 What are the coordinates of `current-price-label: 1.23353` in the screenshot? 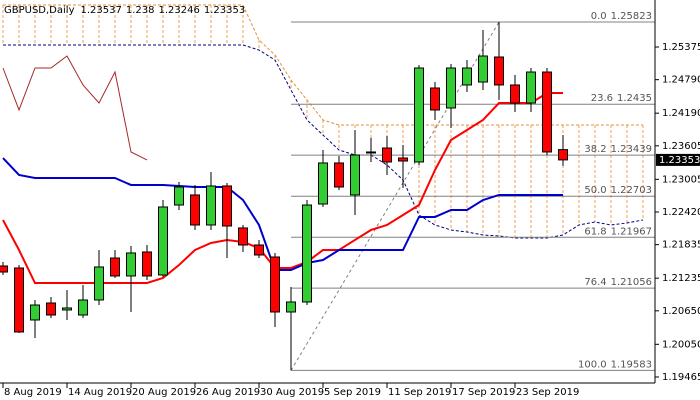 It's located at (679, 160).